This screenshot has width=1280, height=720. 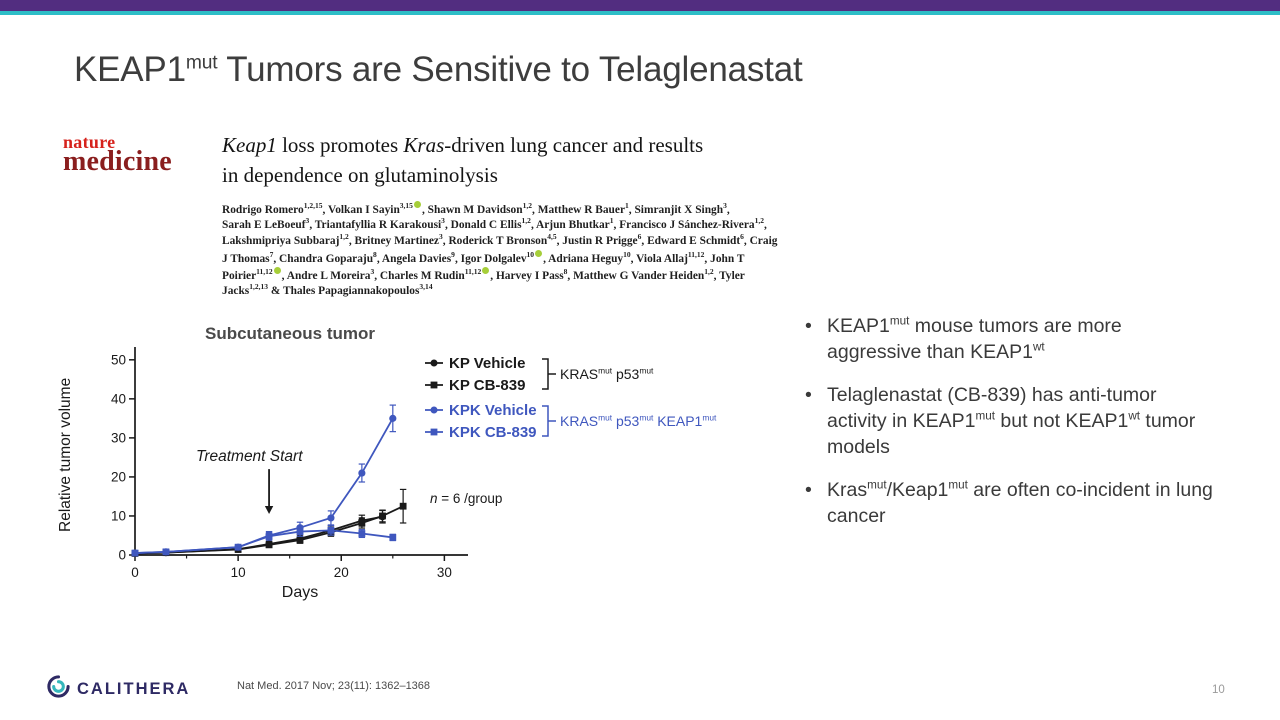 I want to click on legend-label: KP CB-839, so click(x=487, y=385).